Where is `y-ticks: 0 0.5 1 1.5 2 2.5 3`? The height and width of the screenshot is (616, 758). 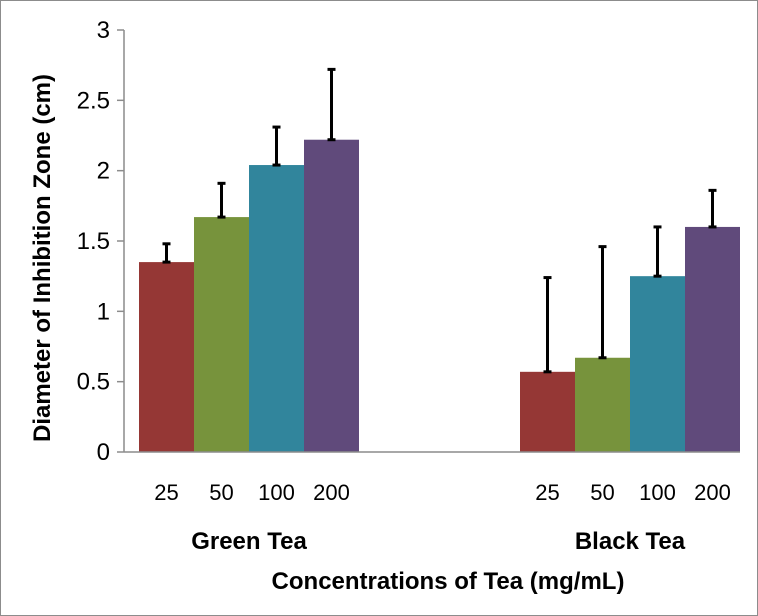 y-ticks: 0 0.5 1 1.5 2 2.5 3 is located at coordinates (100, 241).